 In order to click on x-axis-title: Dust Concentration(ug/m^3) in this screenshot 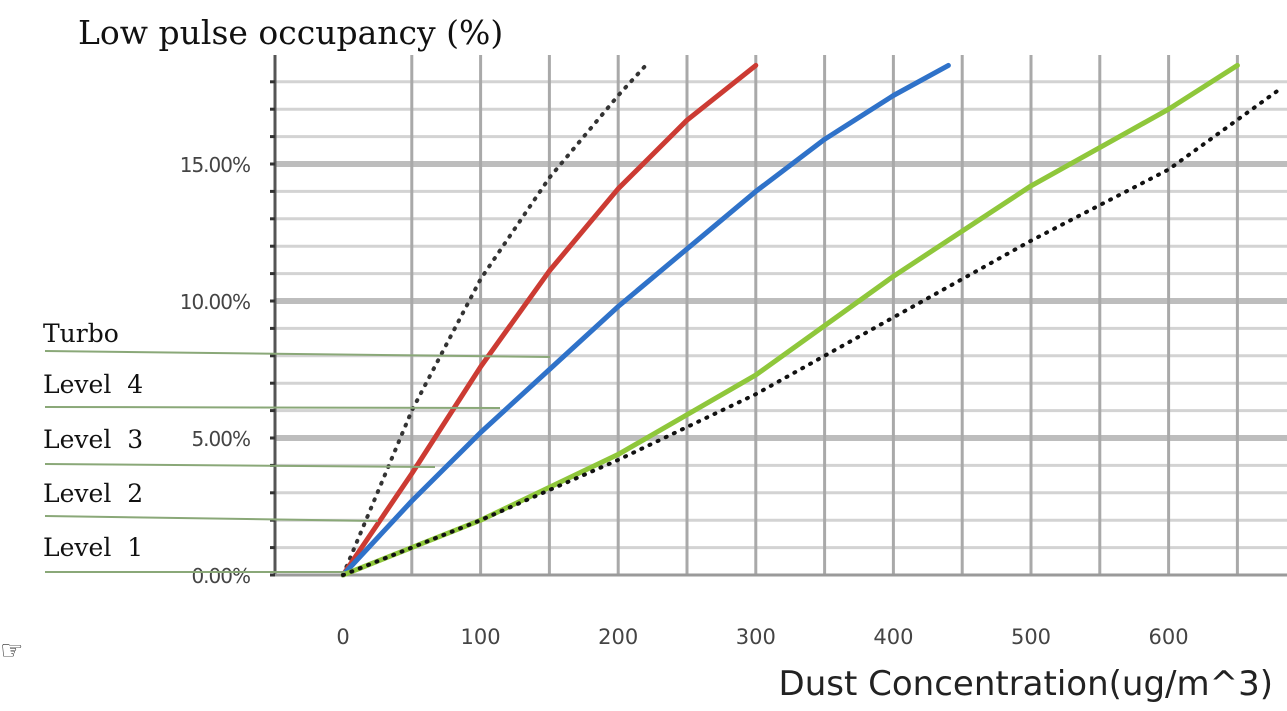, I will do `click(1026, 684)`.